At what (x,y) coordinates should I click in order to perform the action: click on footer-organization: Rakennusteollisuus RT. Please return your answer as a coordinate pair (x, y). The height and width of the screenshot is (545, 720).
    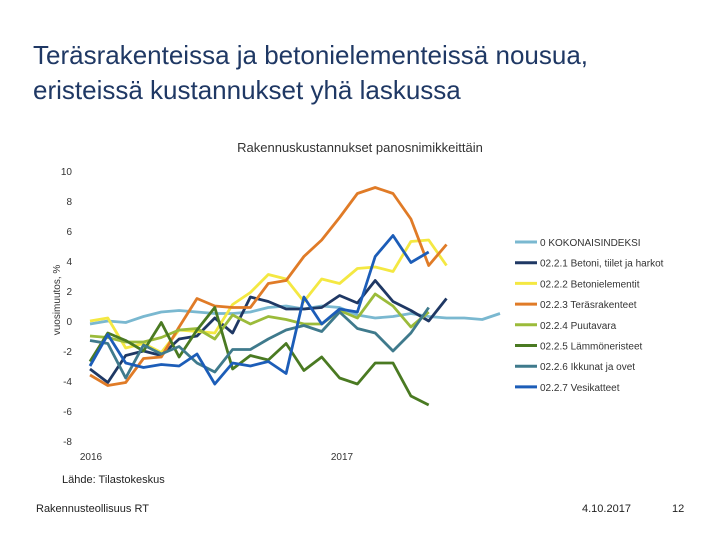
    Looking at the image, I should click on (92, 509).